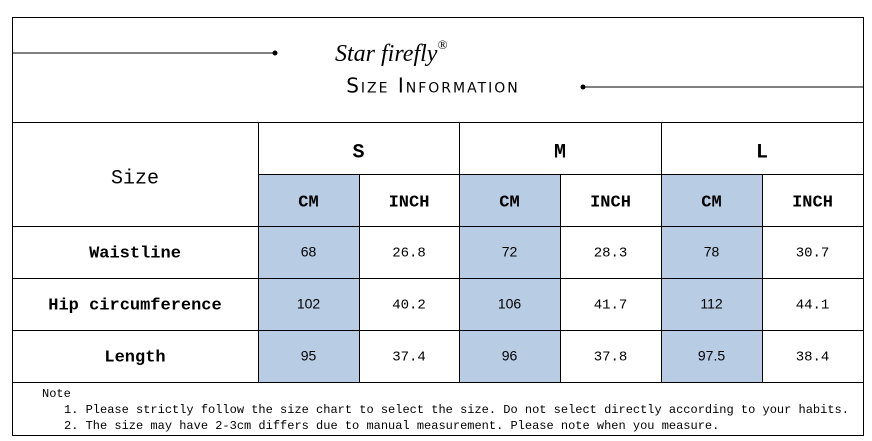 The height and width of the screenshot is (441, 872). What do you see at coordinates (510, 252) in the screenshot?
I see `cell-value: 72` at bounding box center [510, 252].